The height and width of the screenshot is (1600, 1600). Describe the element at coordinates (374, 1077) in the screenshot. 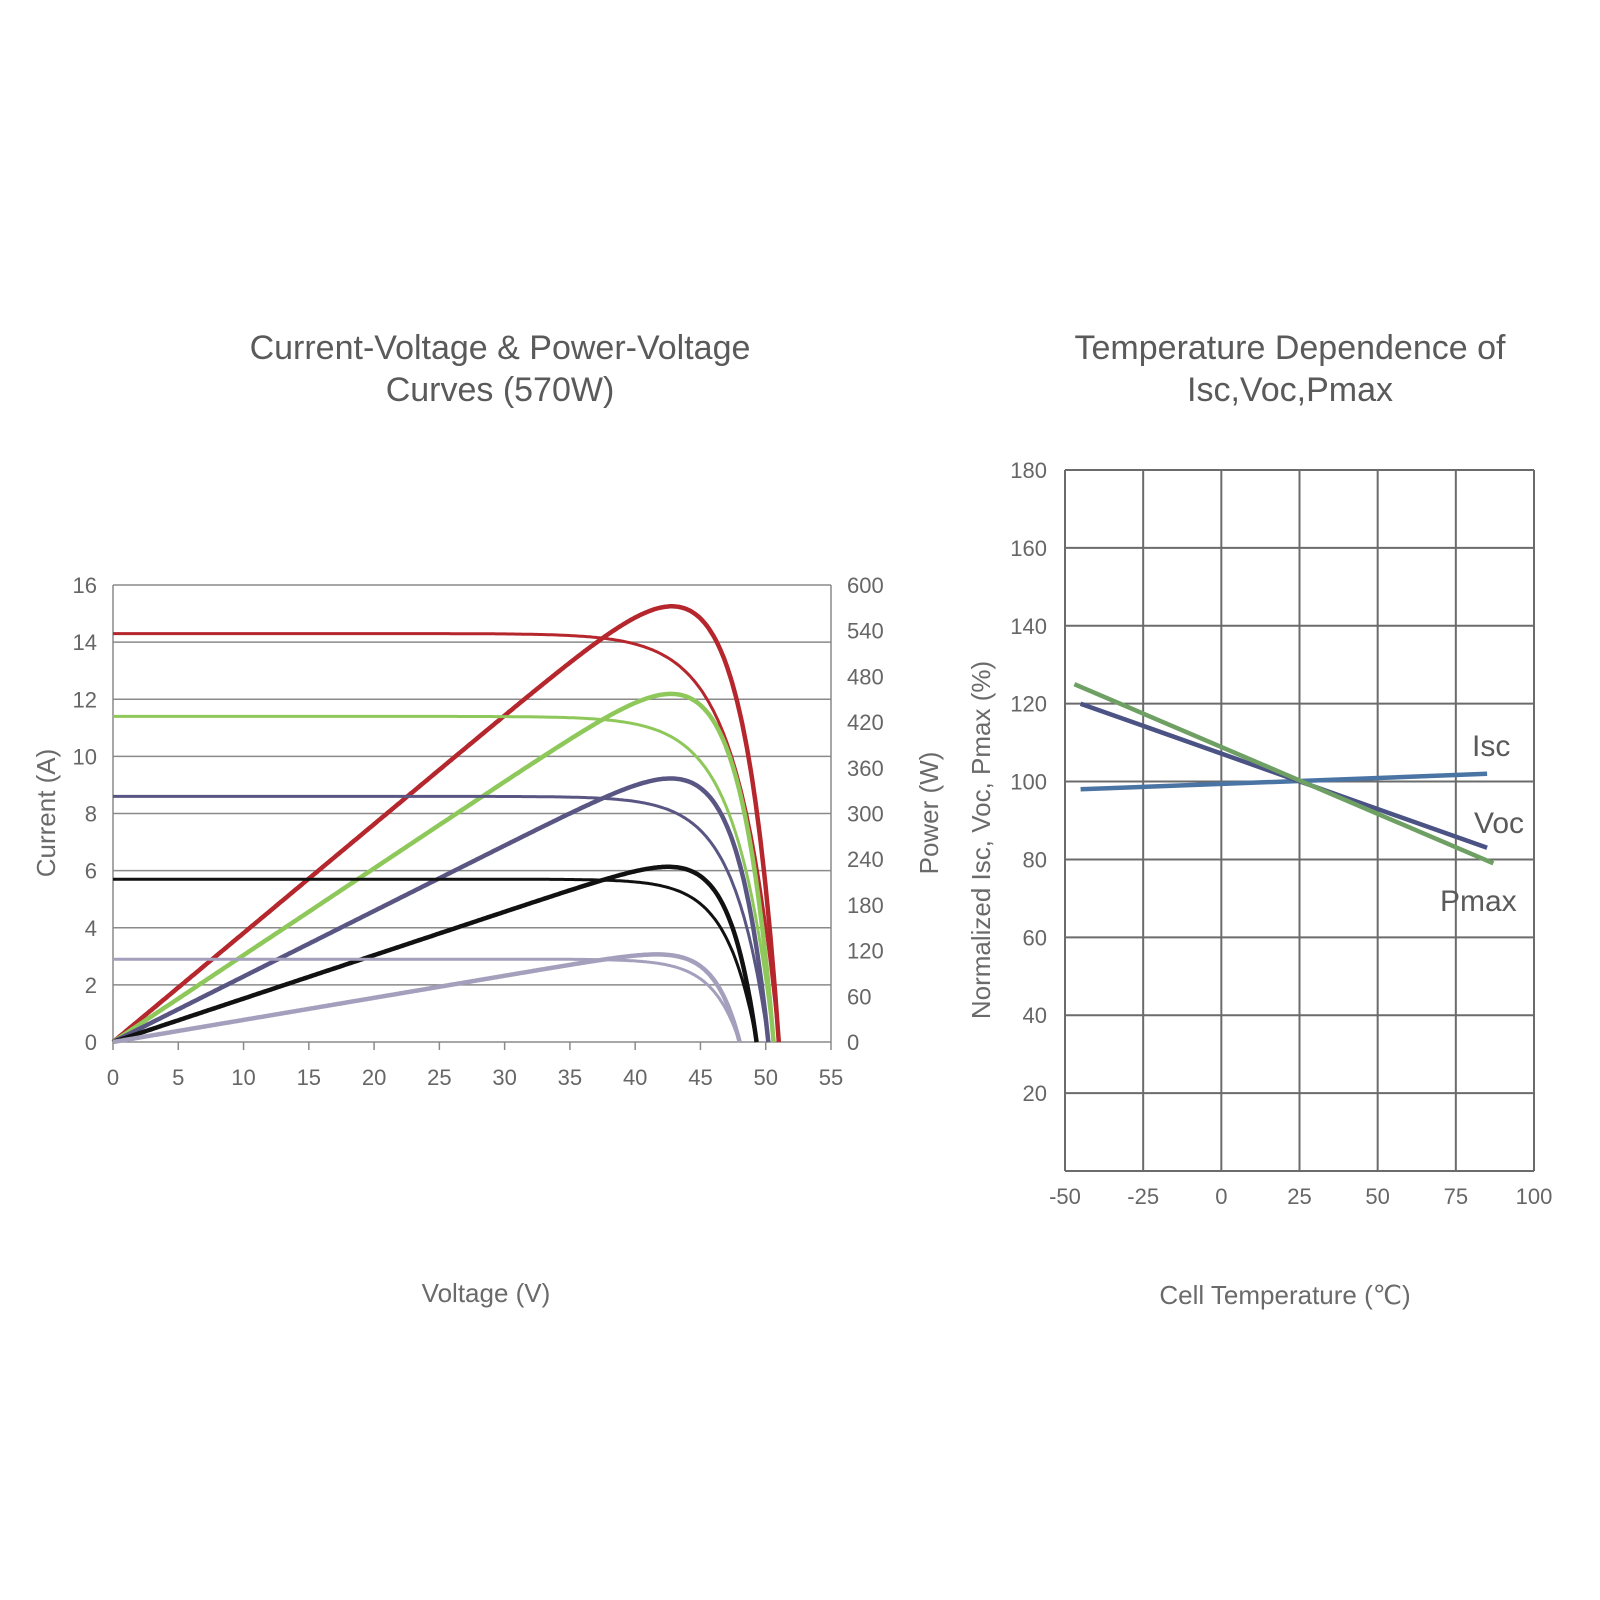

I see `iv-x-tick-label: 20` at that location.